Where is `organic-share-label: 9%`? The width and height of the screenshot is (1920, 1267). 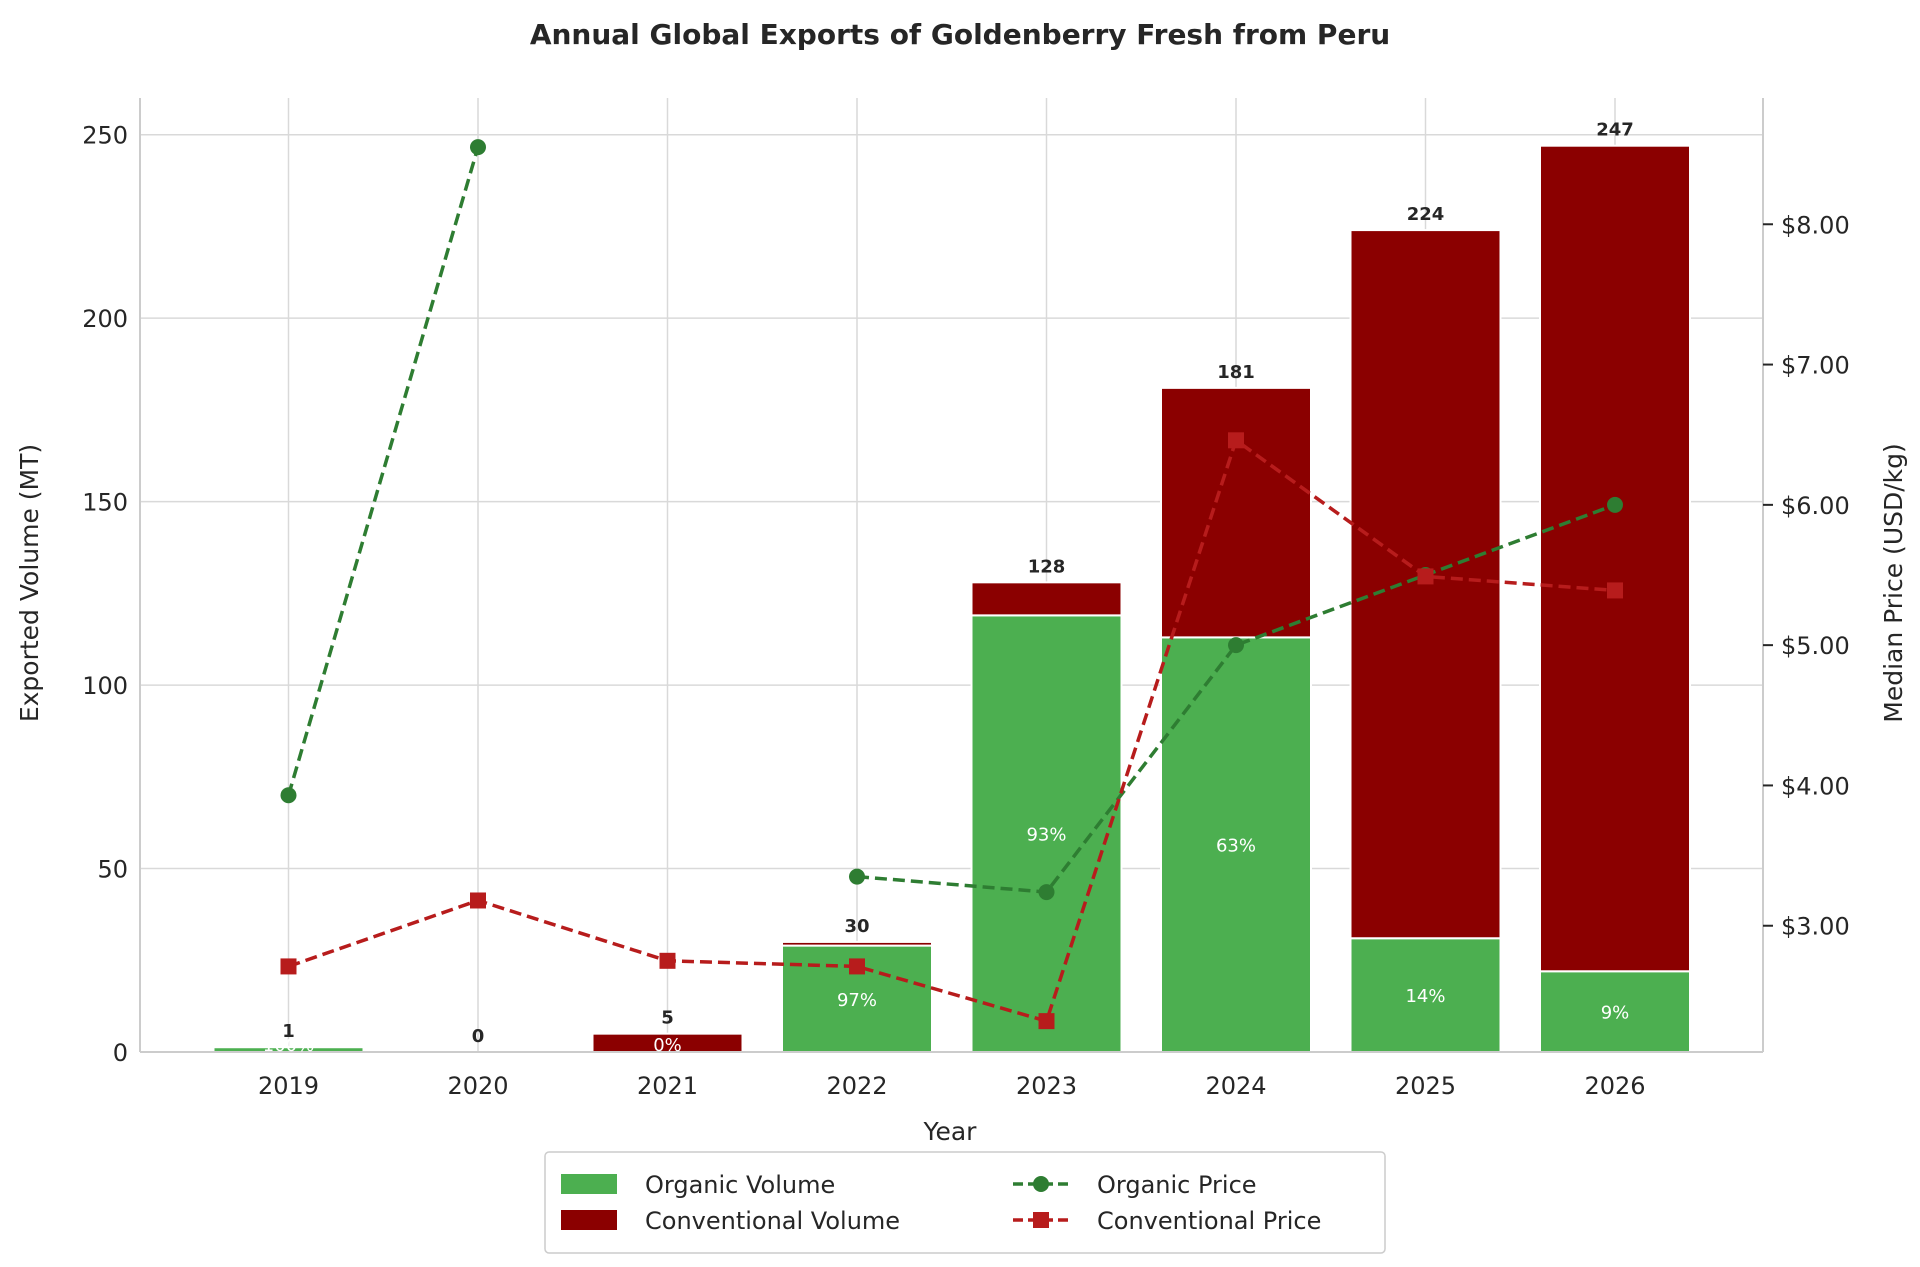
organic-share-label: 9% is located at coordinates (1615, 1013).